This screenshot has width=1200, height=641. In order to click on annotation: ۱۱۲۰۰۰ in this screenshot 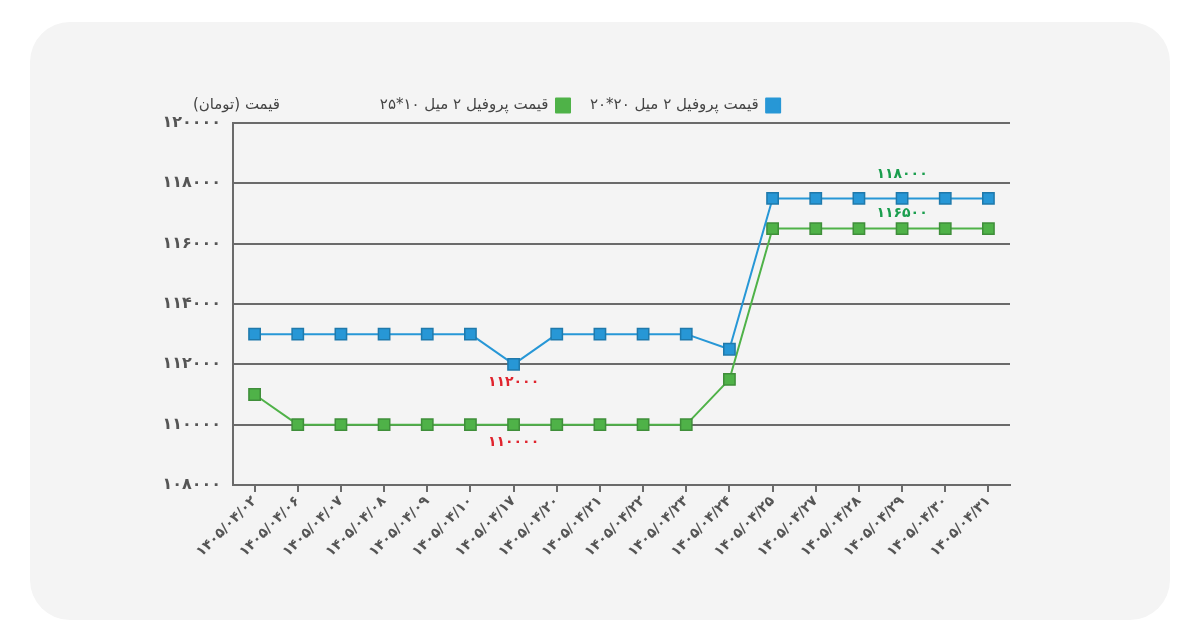, I will do `click(513, 380)`.